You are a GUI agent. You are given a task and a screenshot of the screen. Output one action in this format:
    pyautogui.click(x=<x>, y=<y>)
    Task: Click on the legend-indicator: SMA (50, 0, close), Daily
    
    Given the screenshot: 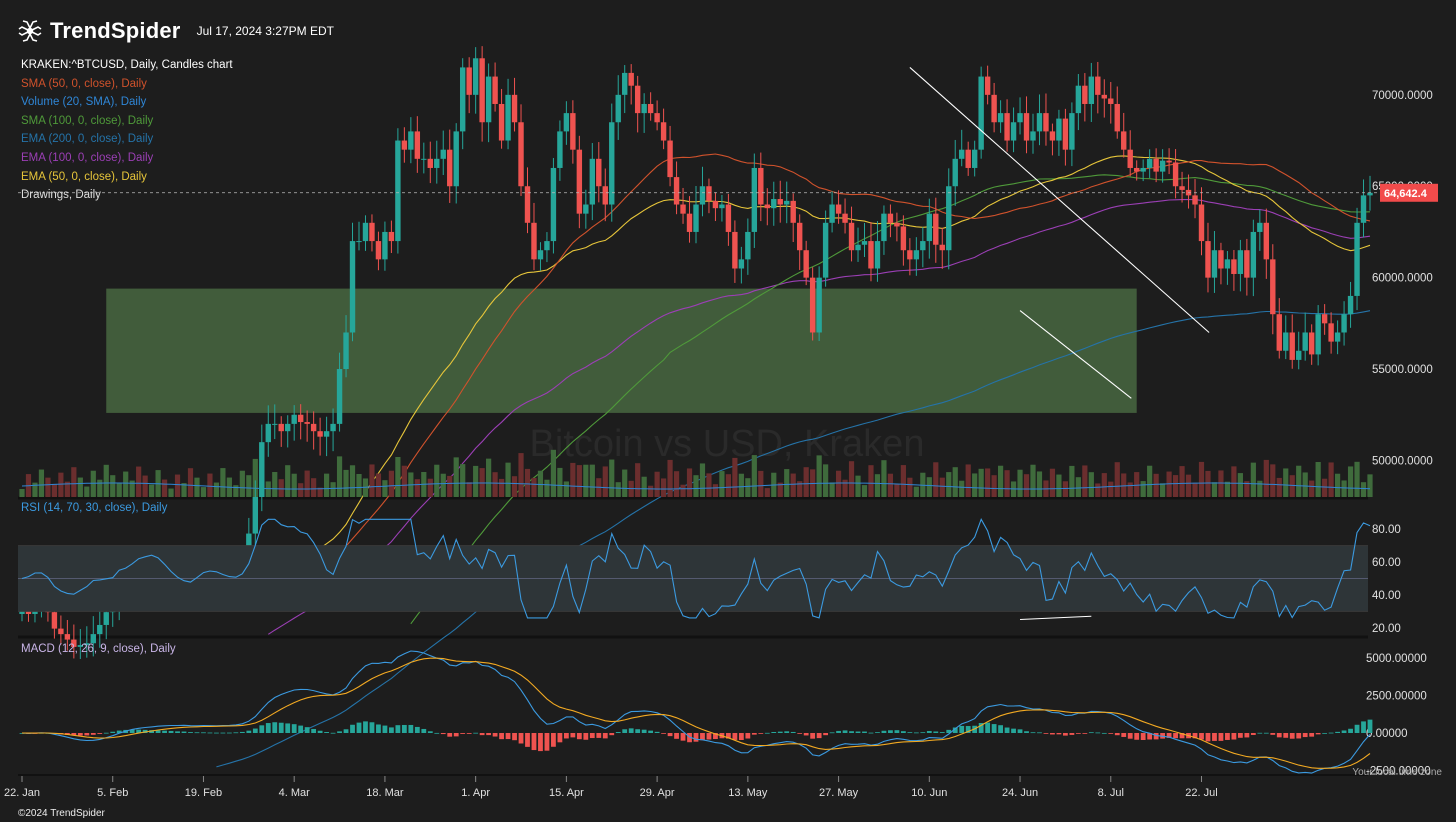 What is the action you would take?
    pyautogui.click(x=84, y=83)
    